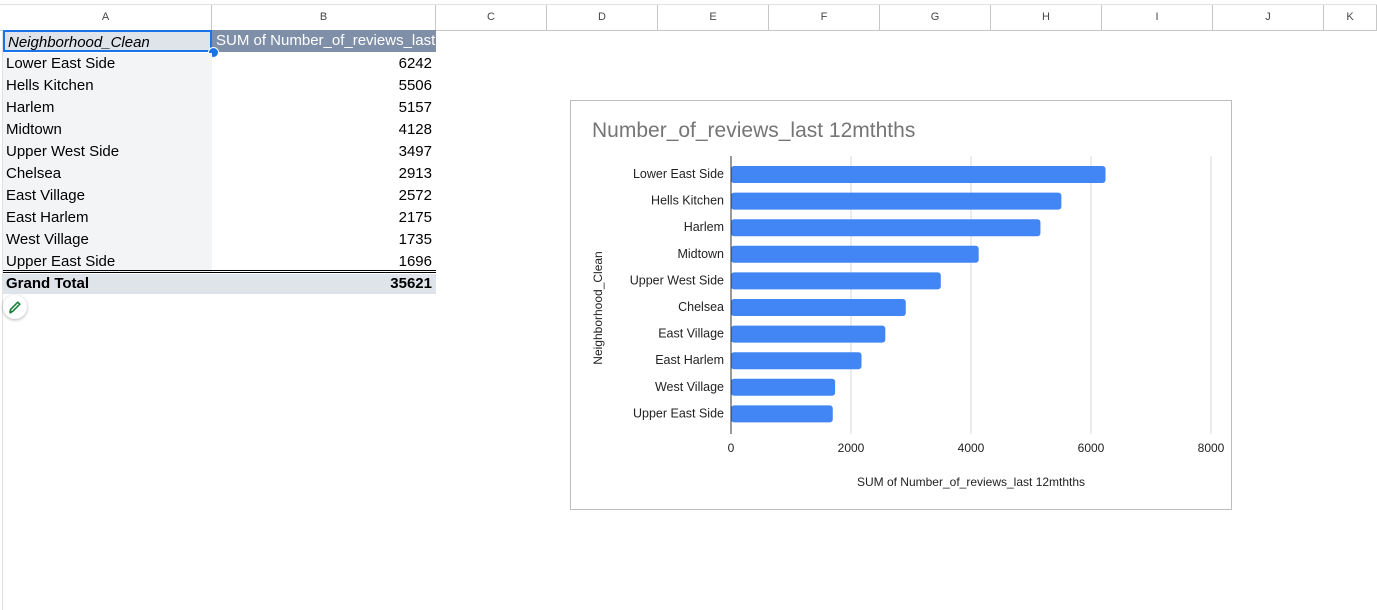 This screenshot has height=610, width=1377. Describe the element at coordinates (1157, 17) in the screenshot. I see `column-header-i: I` at that location.